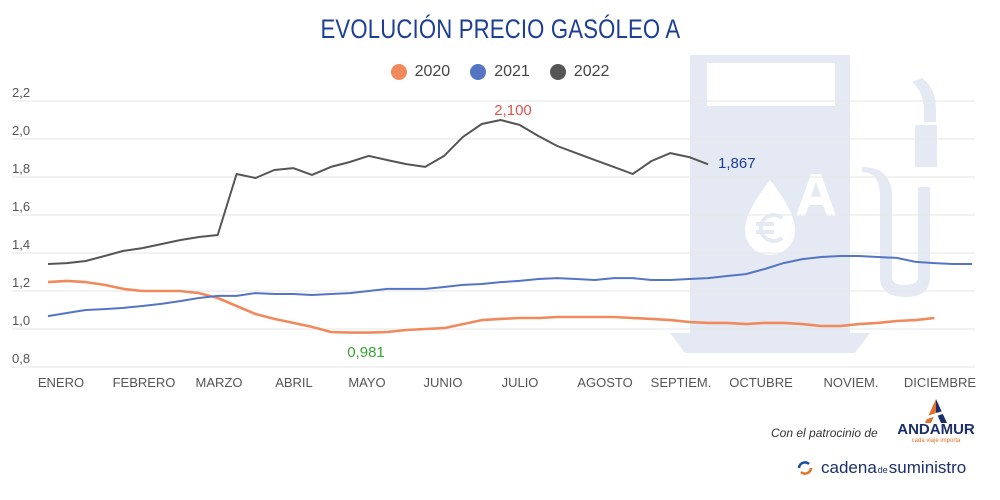 The width and height of the screenshot is (1000, 500). I want to click on x-tick-label: FEBRERO, so click(144, 382).